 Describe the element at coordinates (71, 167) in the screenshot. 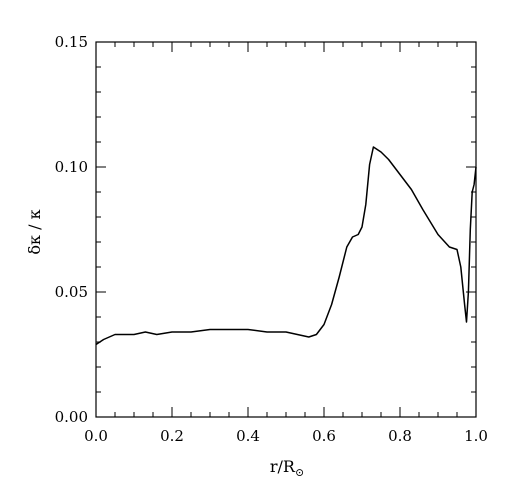

I see `y-tick-label: 0.10` at that location.